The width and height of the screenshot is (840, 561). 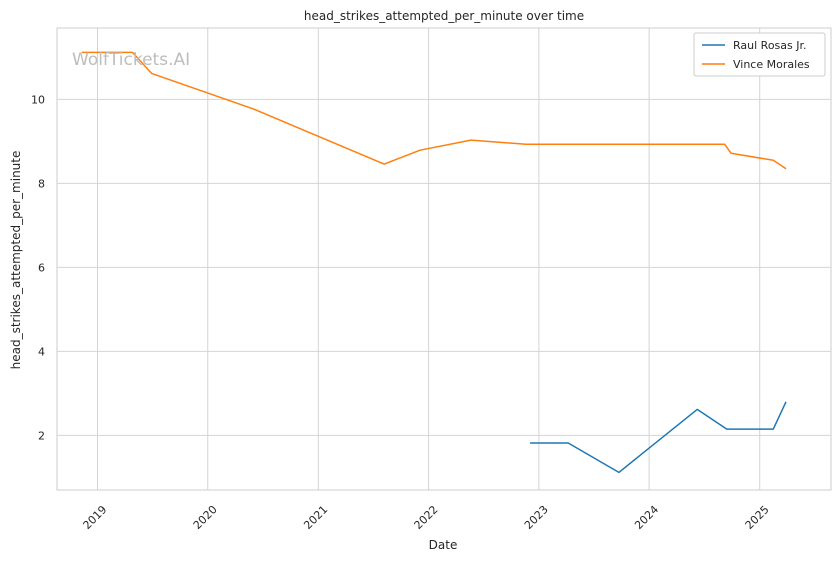 I want to click on x-tick-label: 2023, so click(x=536, y=517).